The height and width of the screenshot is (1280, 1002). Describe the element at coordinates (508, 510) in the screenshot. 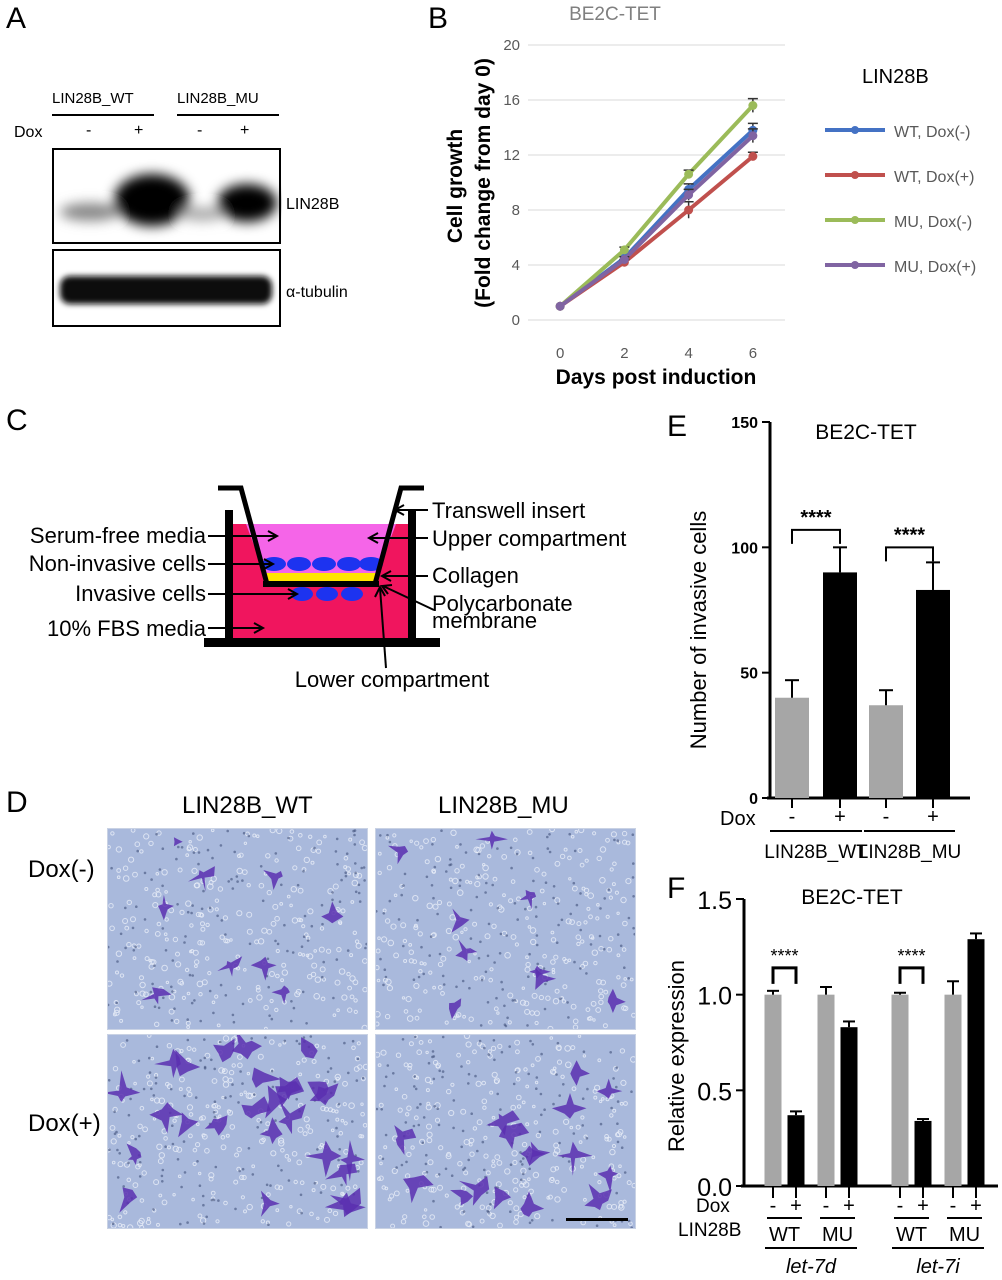

I see `label-transwell-insert: Transwell insert` at that location.